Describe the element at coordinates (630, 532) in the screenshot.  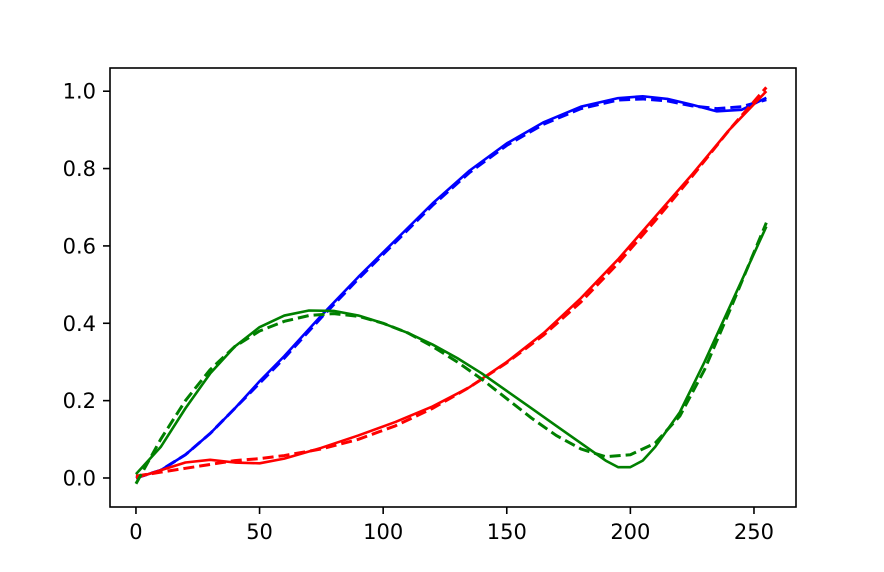
I see `x-tick-label: 200` at that location.